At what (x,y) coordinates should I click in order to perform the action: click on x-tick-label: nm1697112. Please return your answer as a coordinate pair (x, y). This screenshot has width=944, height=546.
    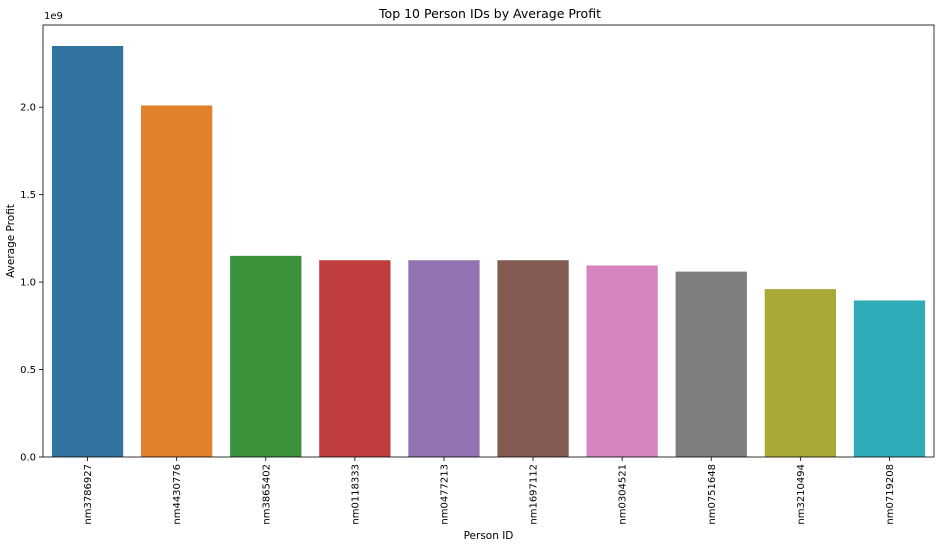
    Looking at the image, I should click on (534, 494).